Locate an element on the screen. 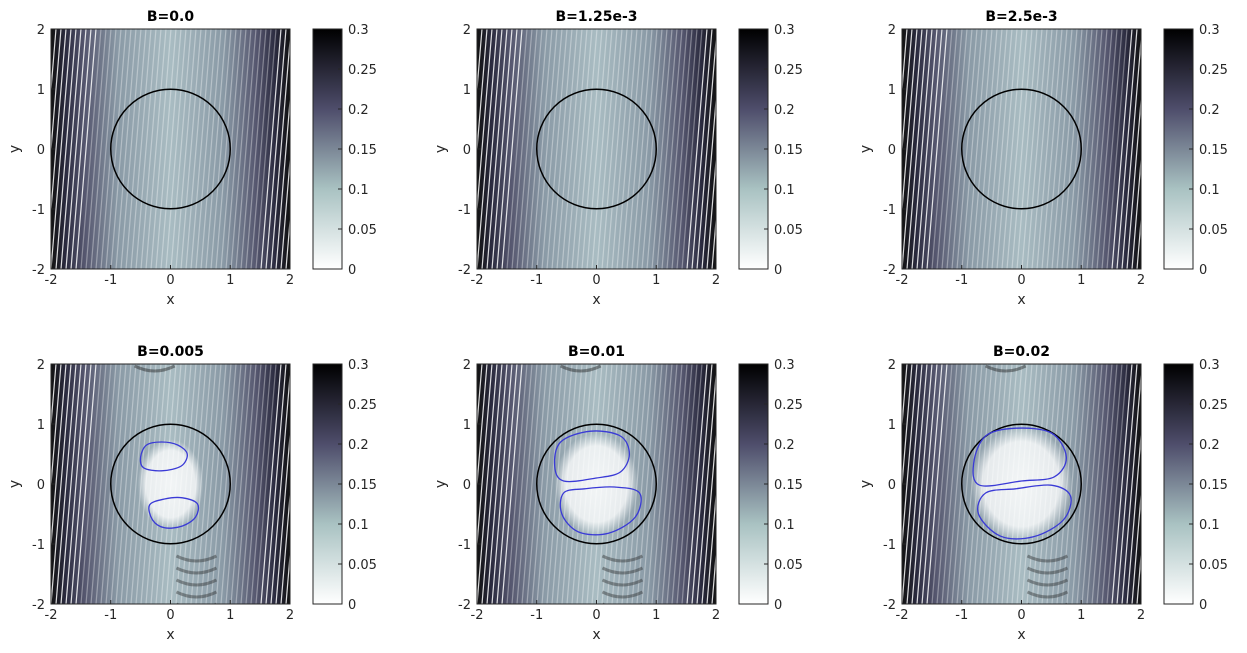 The image size is (1247, 653). subplot-title: B=0.01 is located at coordinates (596, 352).